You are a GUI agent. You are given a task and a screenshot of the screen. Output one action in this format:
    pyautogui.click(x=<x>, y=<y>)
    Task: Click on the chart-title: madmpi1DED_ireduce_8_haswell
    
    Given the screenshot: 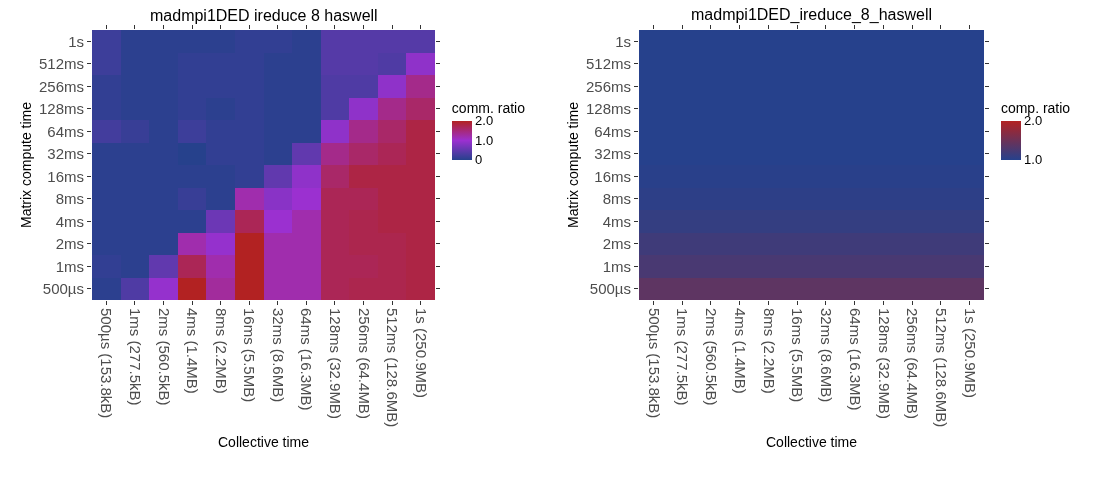 What is the action you would take?
    pyautogui.click(x=812, y=15)
    